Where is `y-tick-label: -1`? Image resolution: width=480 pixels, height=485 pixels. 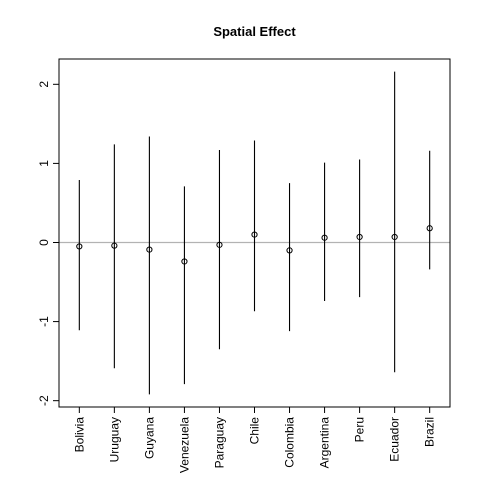 y-tick-label: -1 is located at coordinates (44, 321).